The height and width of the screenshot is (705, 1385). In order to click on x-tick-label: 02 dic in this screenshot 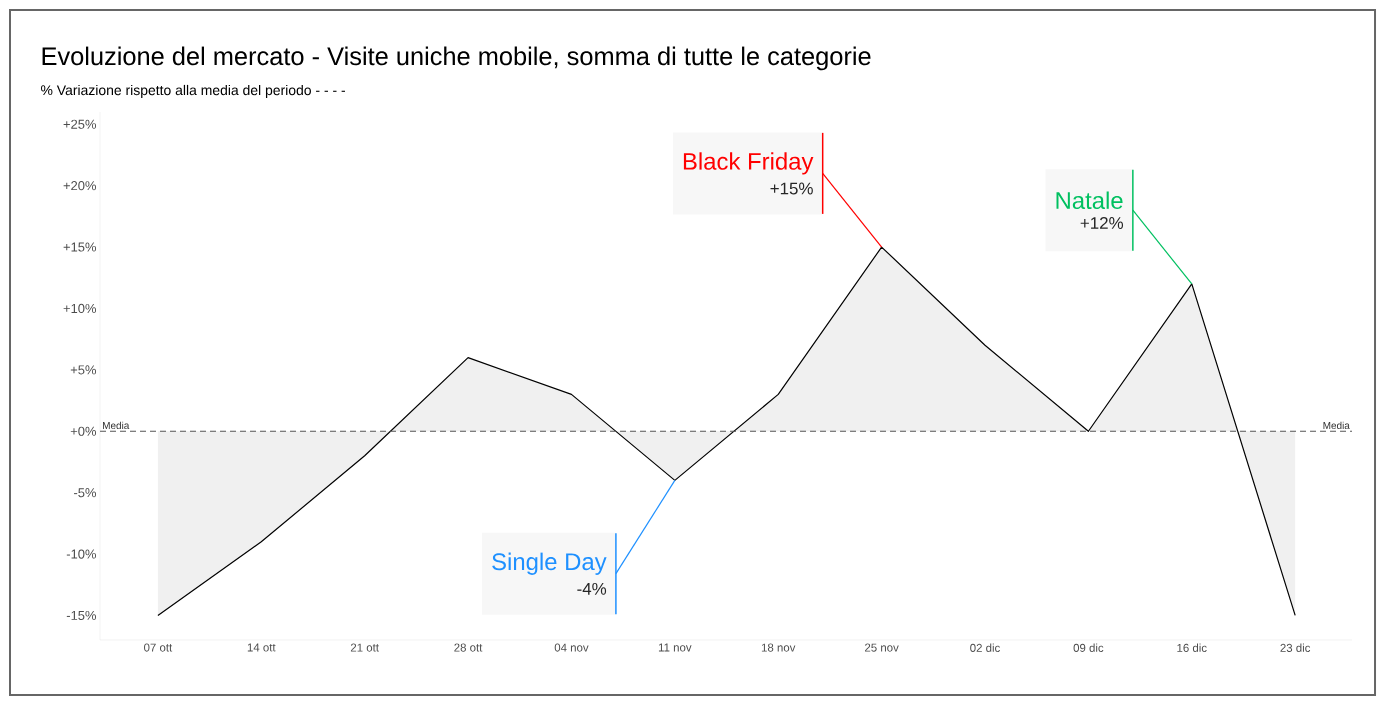, I will do `click(985, 647)`.